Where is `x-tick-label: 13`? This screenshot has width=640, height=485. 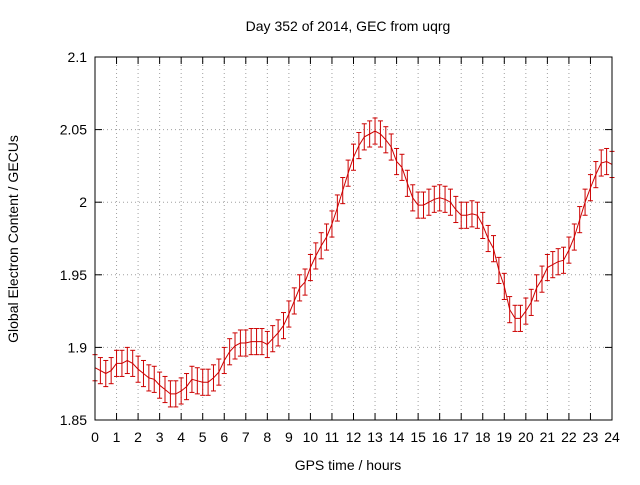 x-tick-label: 13 is located at coordinates (375, 437).